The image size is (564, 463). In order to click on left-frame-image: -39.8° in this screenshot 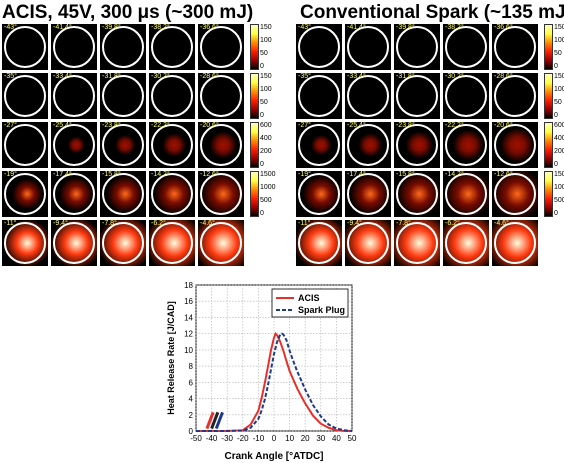, I will do `click(123, 47)`.